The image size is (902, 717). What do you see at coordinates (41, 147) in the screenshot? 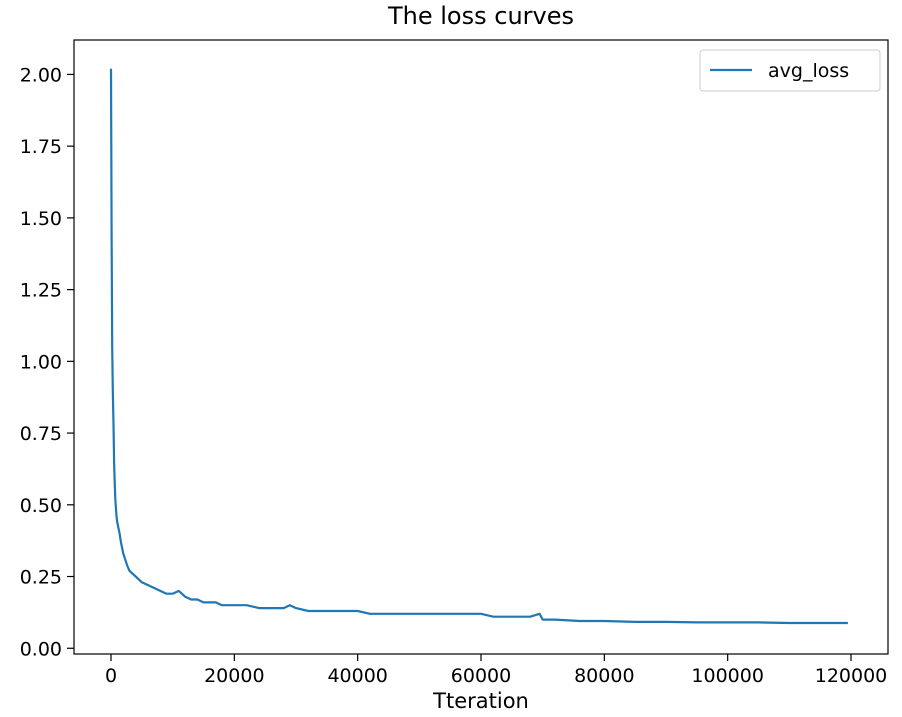
I see `y-tick-label: 1.75` at bounding box center [41, 147].